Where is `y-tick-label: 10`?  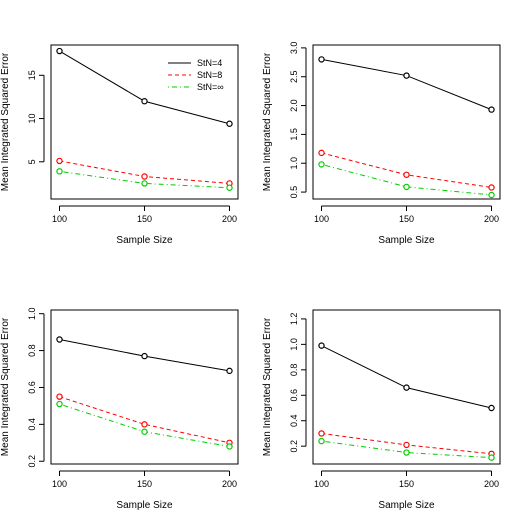 y-tick-label: 10 is located at coordinates (32, 119).